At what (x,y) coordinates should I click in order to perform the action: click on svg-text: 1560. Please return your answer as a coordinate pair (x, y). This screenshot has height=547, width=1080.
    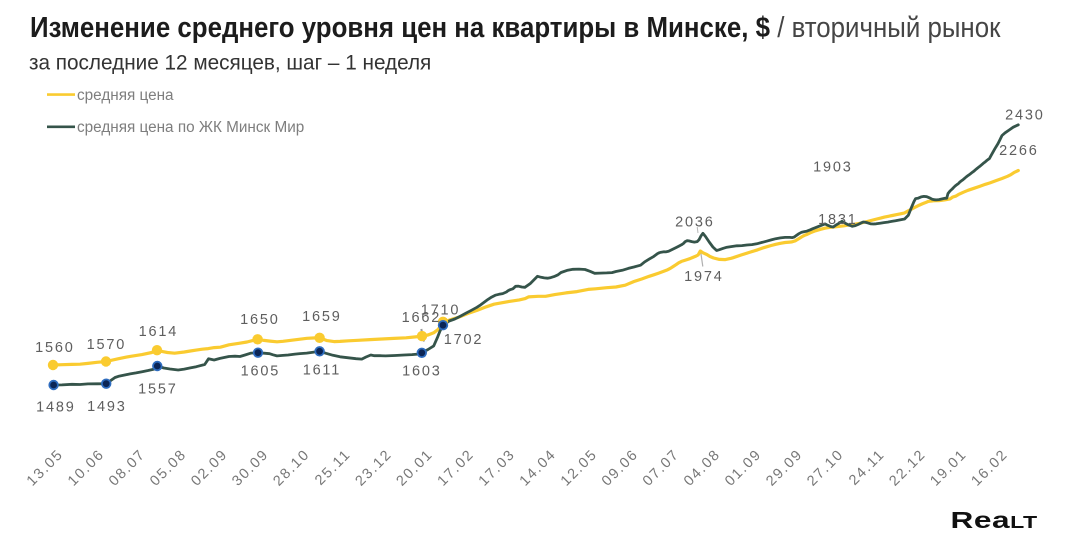
    Looking at the image, I should click on (54, 348).